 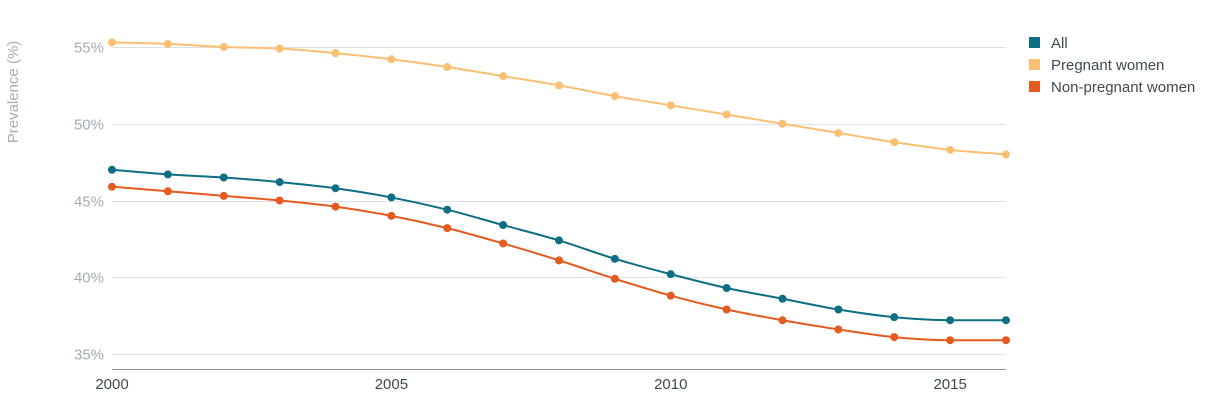 I want to click on y-tick-label: 55%, so click(x=89, y=48).